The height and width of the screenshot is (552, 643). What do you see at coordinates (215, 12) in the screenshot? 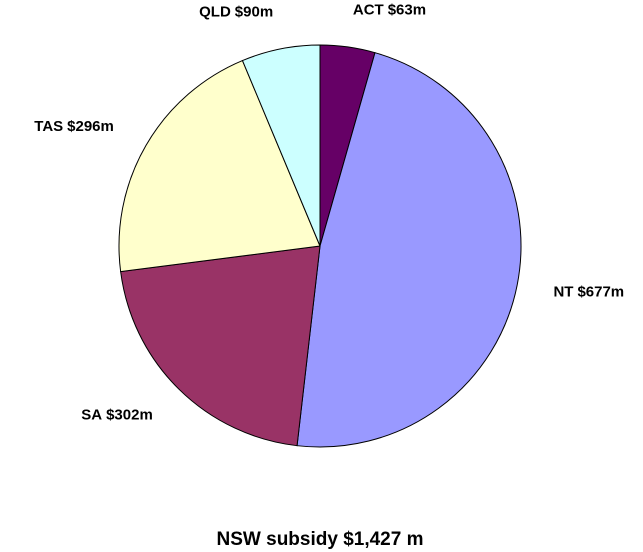
I see `slice-category: QLD` at bounding box center [215, 12].